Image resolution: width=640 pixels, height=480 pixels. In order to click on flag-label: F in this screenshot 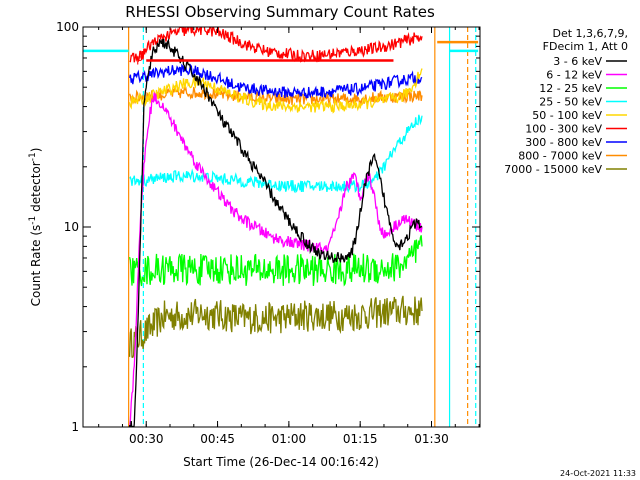, I will do `click(139, 60)`.